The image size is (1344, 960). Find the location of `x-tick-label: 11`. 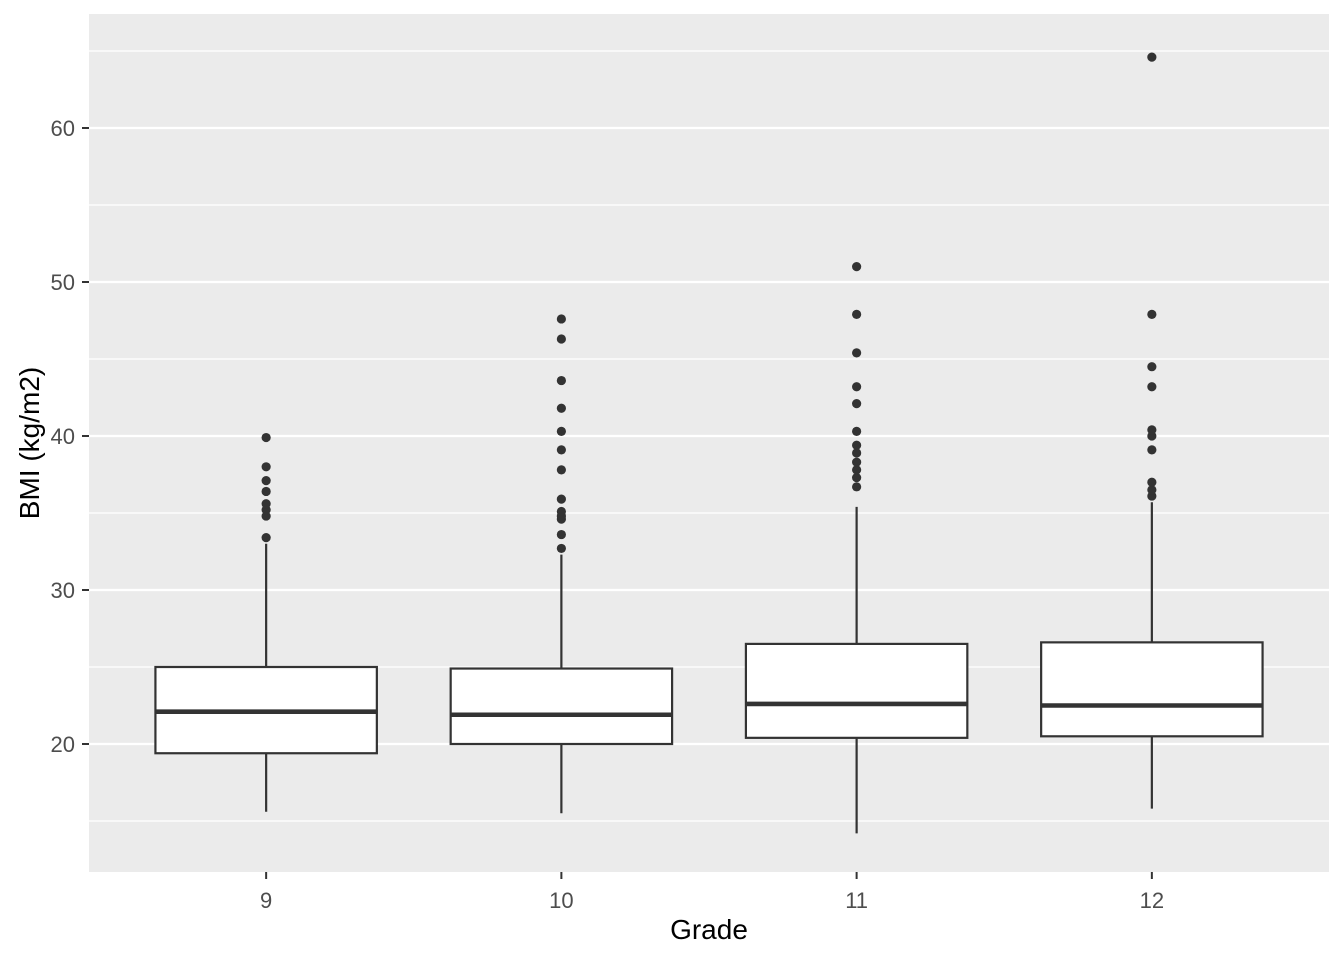

x-tick-label: 11 is located at coordinates (856, 900).